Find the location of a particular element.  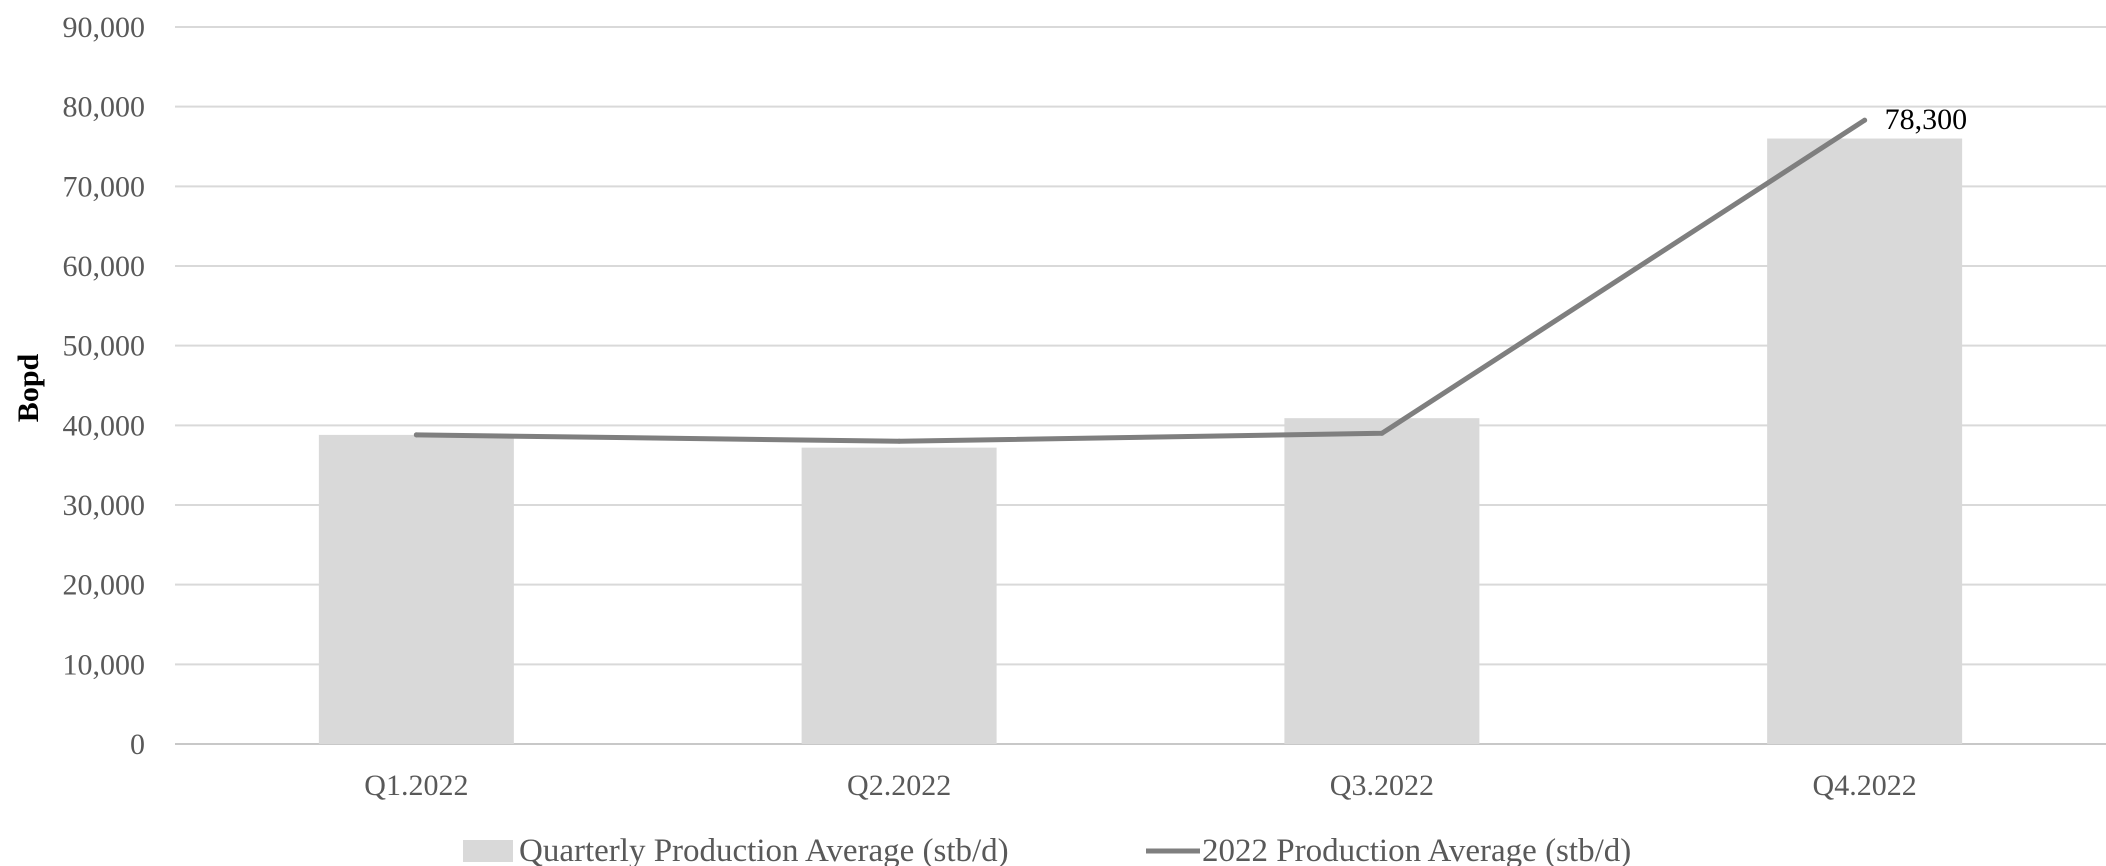

y-tick-label: 30,000 is located at coordinates (104, 505).